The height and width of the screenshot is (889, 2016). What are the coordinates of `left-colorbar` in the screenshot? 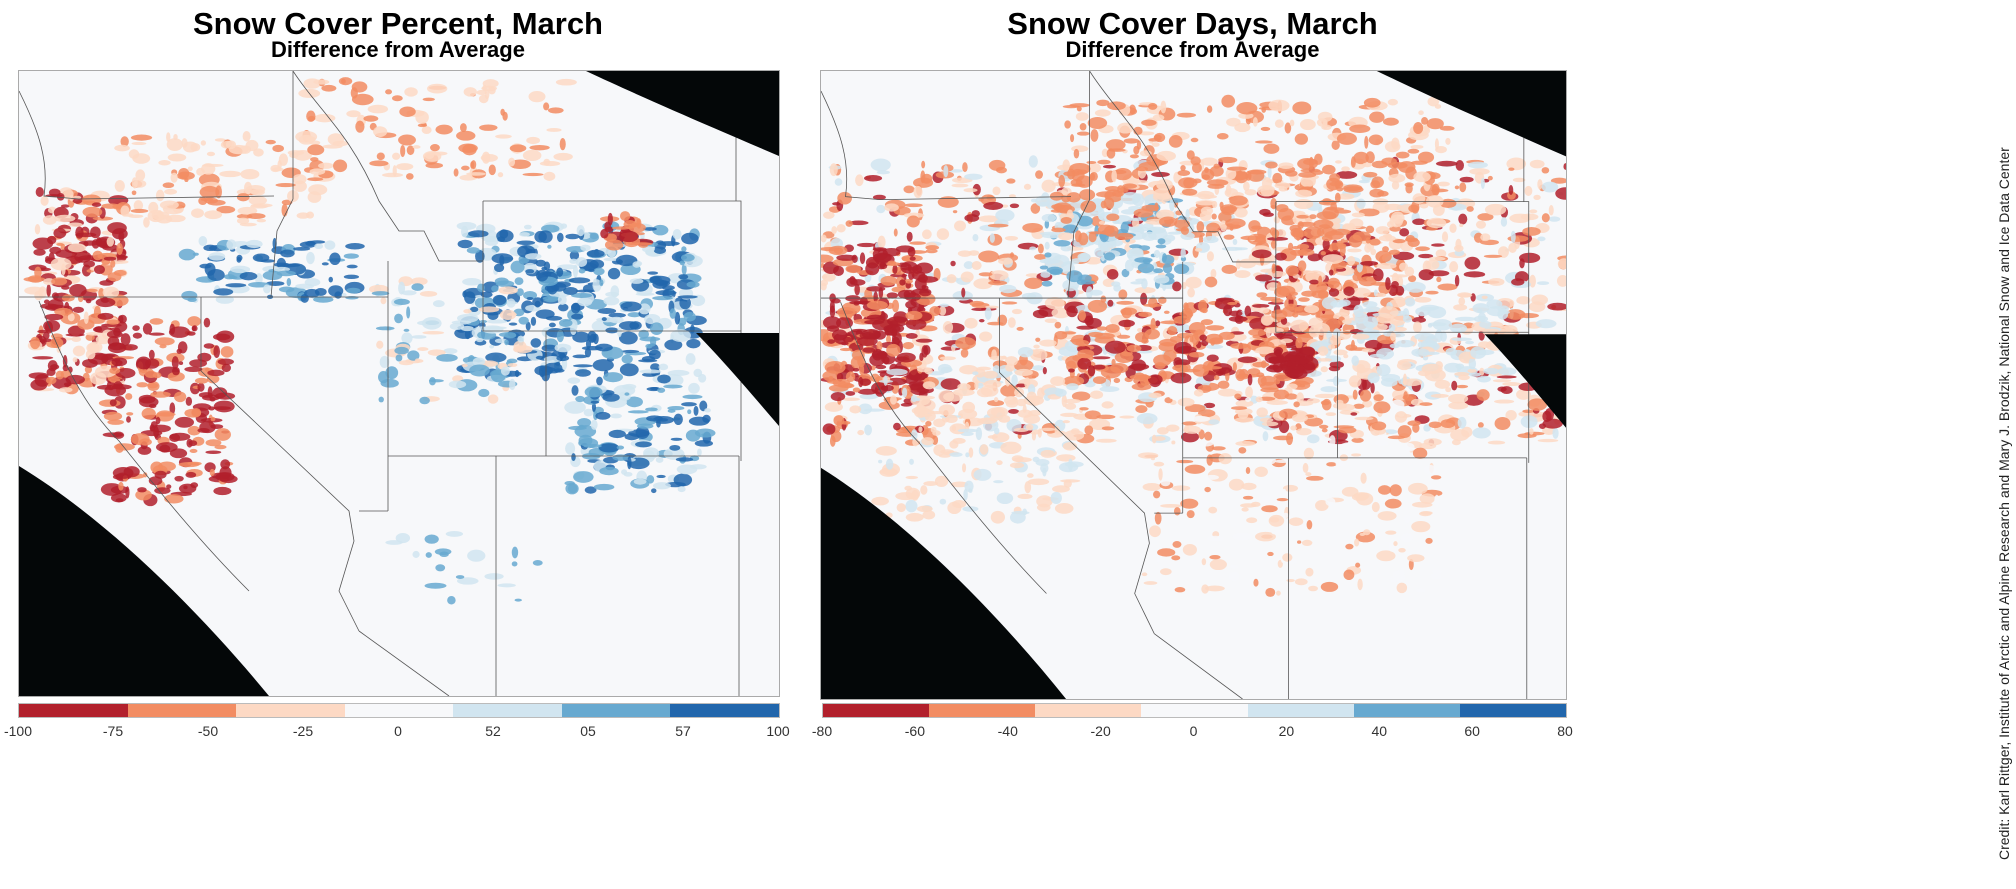 It's located at (399, 710).